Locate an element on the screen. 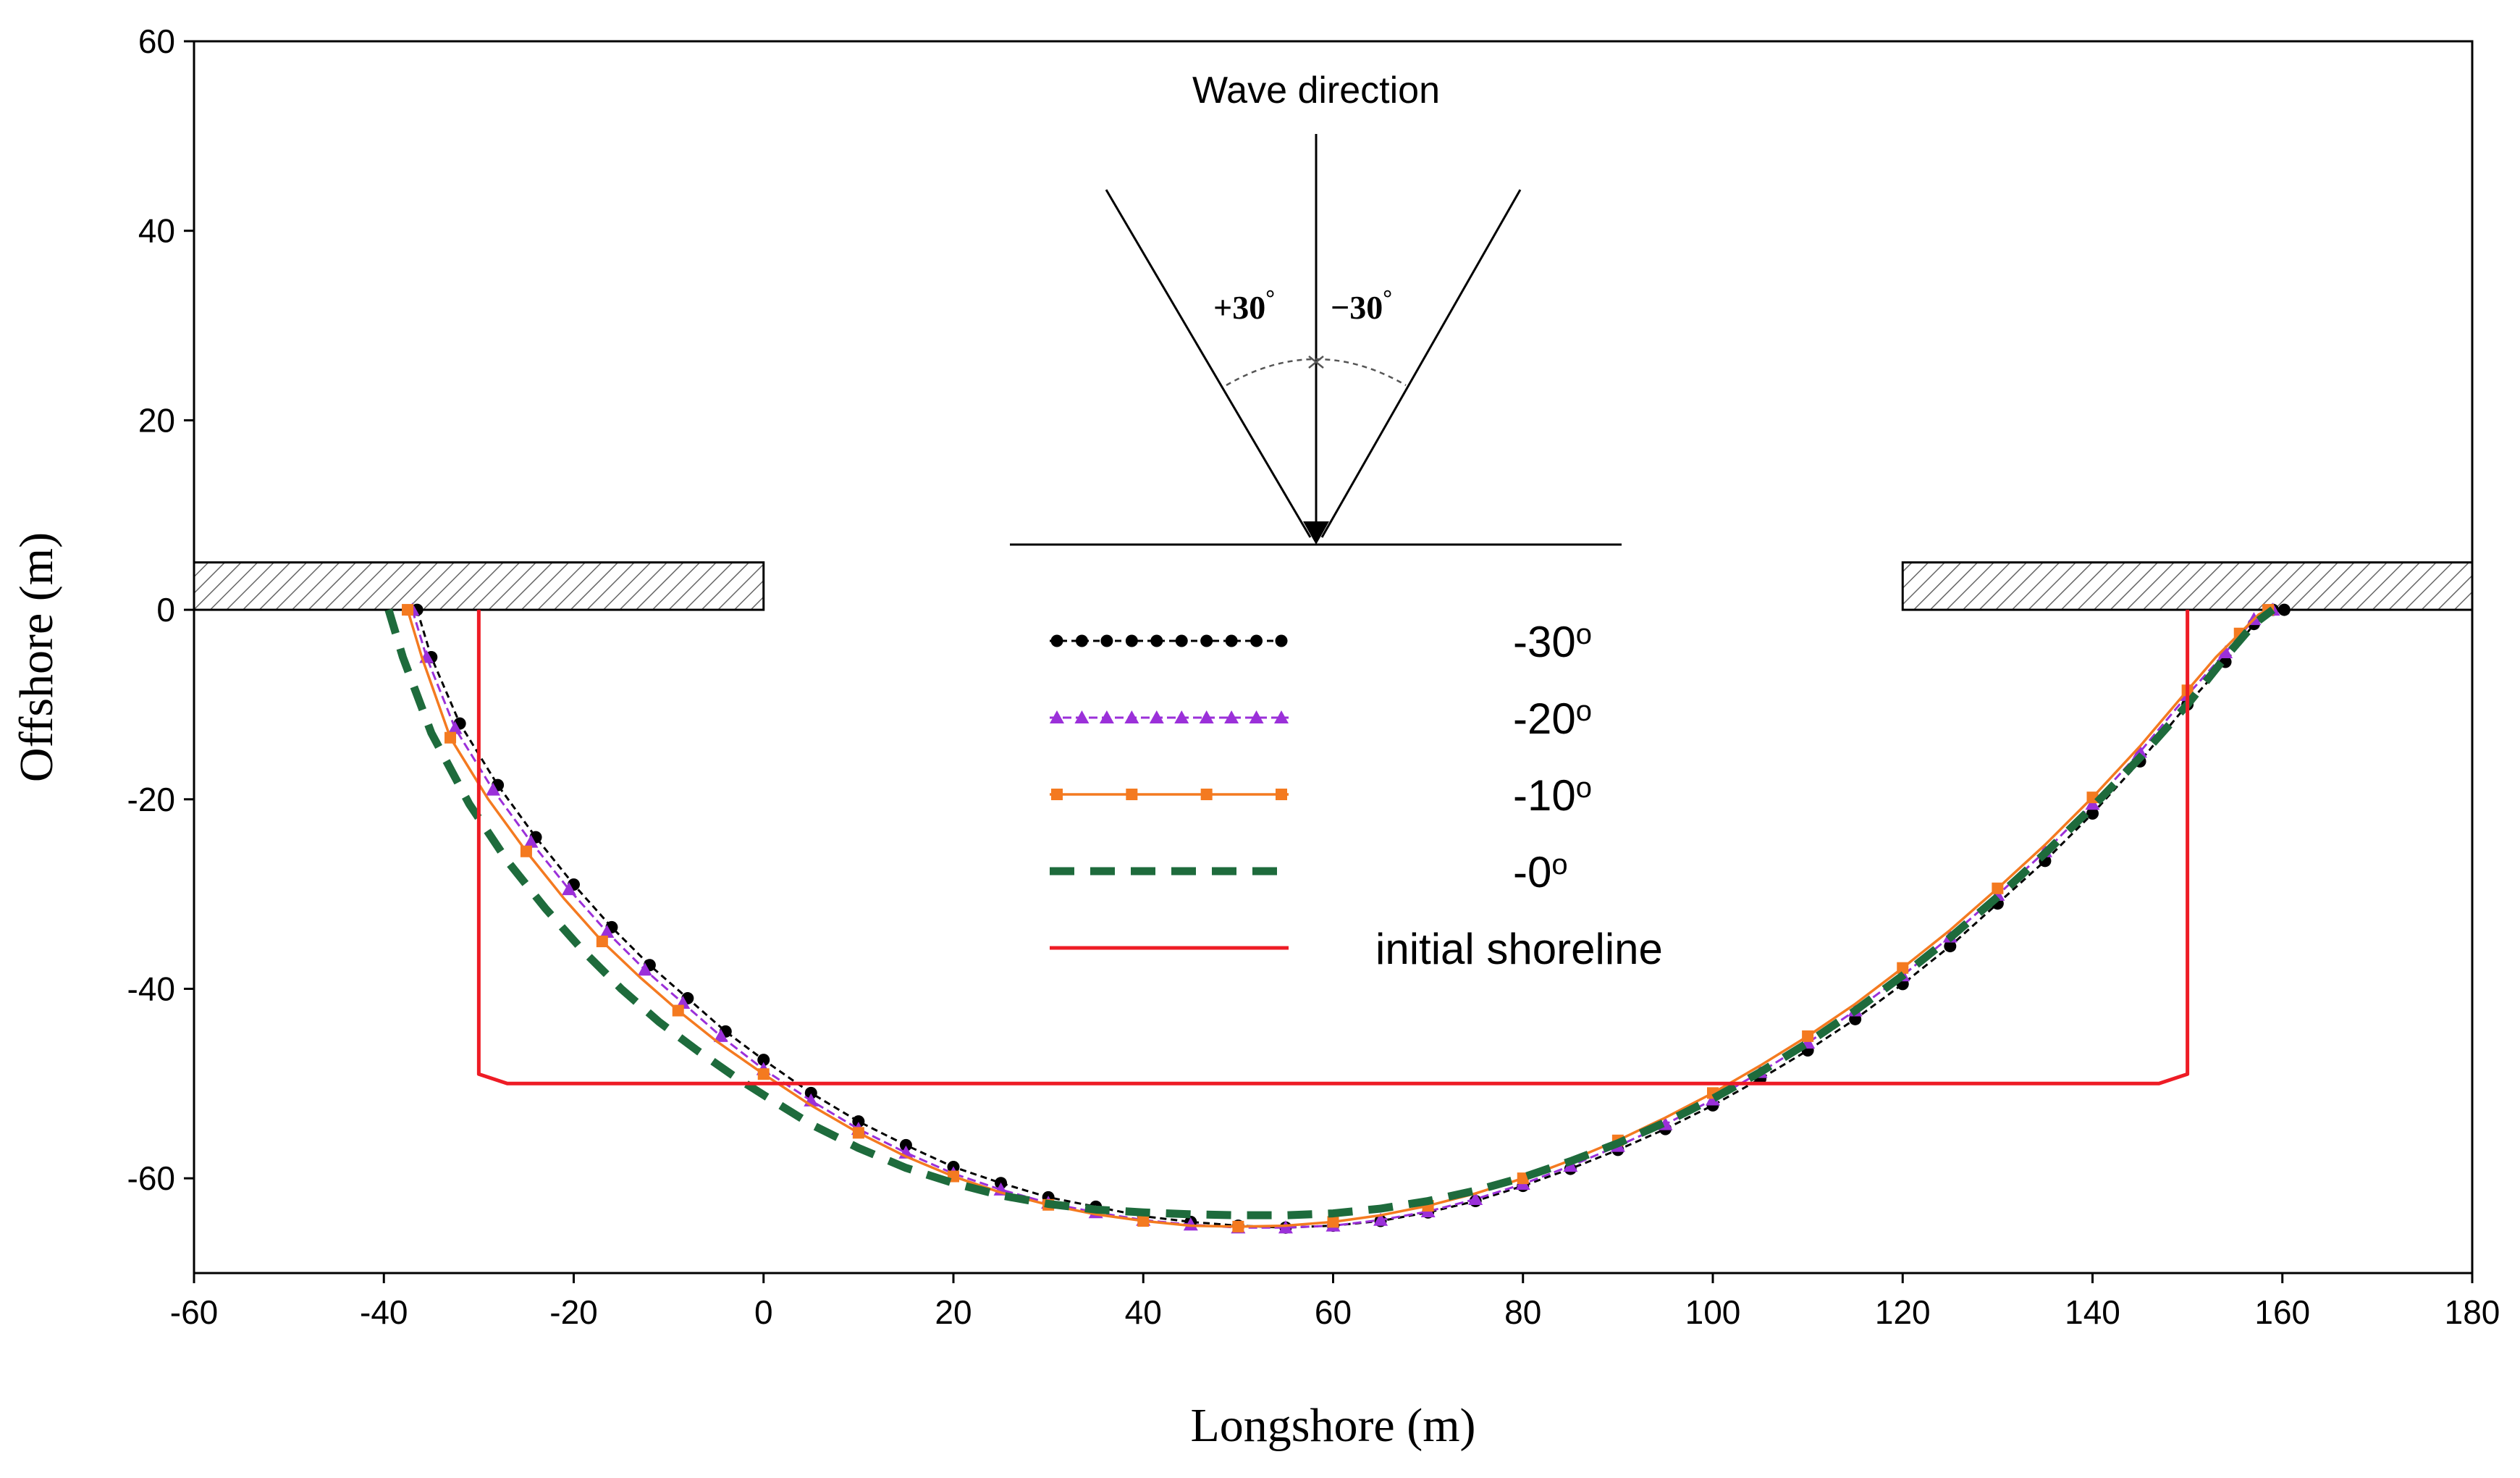 Image resolution: width=2520 pixels, height=1478 pixels. x-tick-label: 120 is located at coordinates (1903, 1312).